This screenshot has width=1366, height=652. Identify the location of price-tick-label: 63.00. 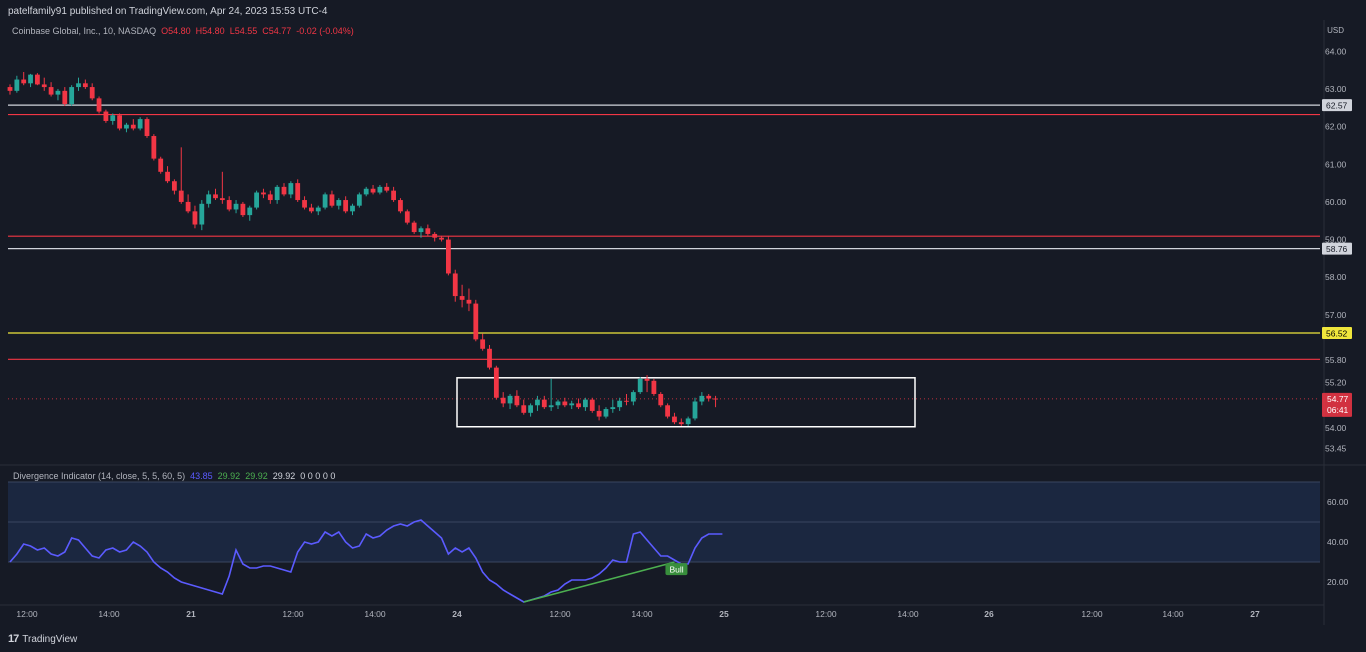
(1336, 89).